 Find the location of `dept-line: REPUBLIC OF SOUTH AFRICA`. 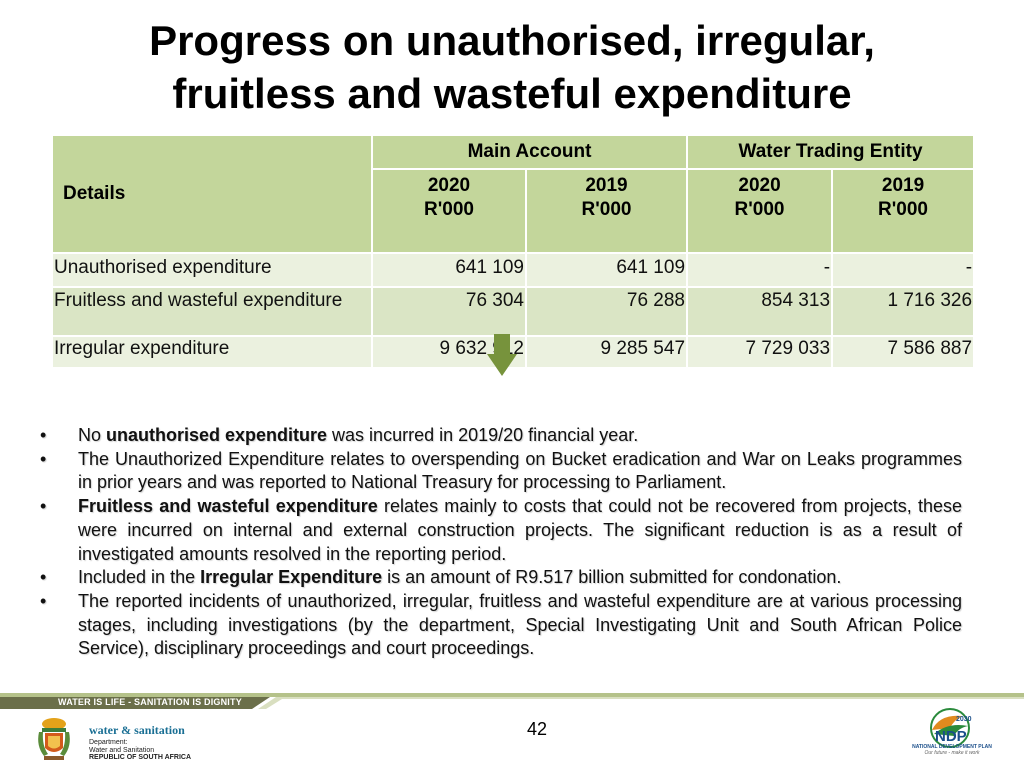

dept-line: REPUBLIC OF SOUTH AFRICA is located at coordinates (140, 757).